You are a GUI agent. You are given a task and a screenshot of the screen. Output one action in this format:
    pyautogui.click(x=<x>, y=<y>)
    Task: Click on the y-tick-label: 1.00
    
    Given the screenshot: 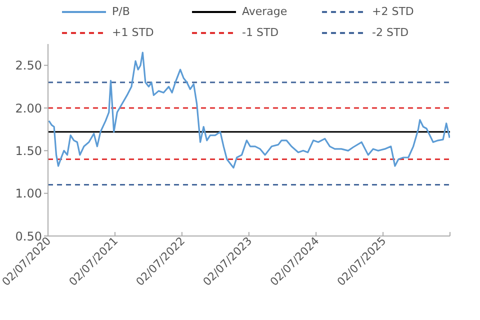 What is the action you would take?
    pyautogui.click(x=28, y=193)
    